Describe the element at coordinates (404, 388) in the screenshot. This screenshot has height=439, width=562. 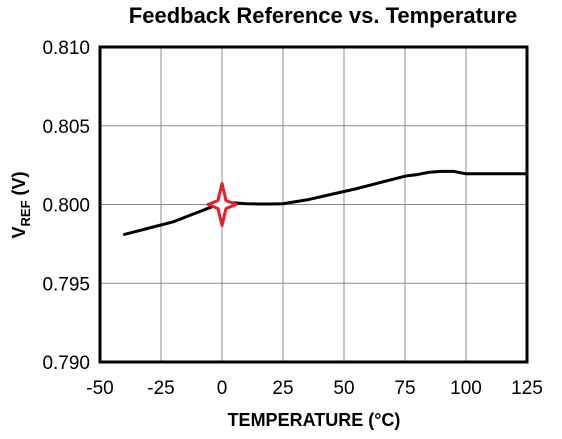
I see `x-tick-label: 75` at that location.